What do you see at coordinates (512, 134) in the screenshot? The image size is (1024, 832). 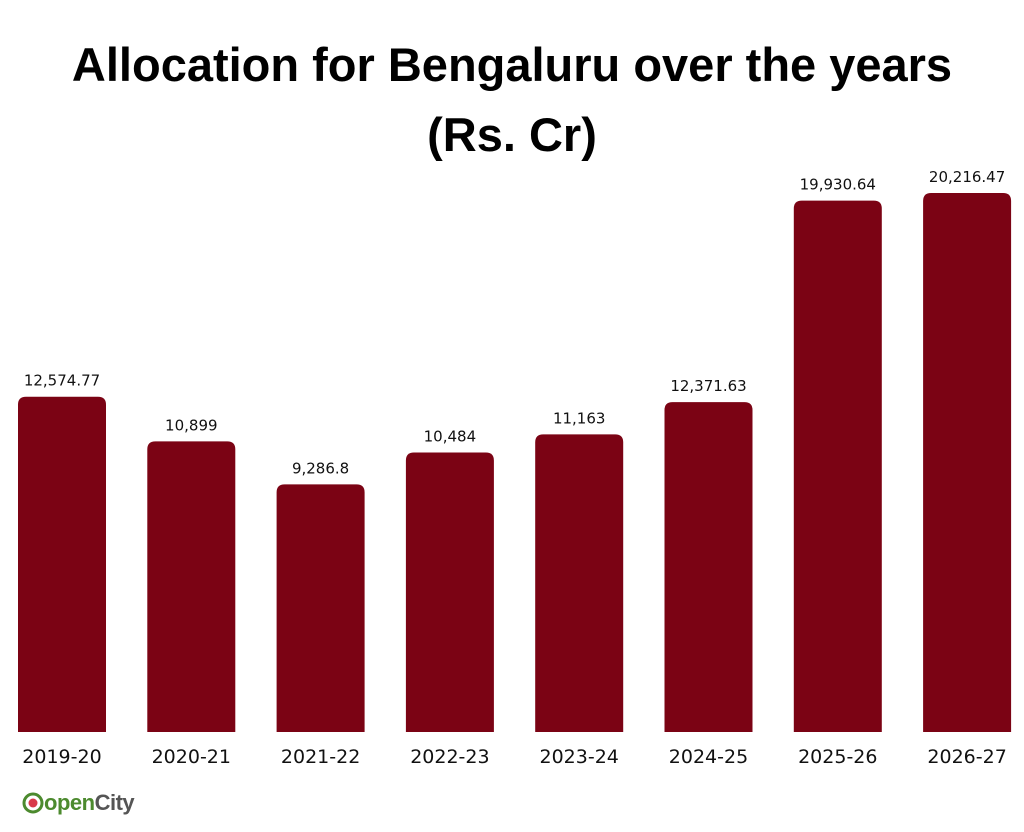 I see `chart-title-line2: (Rs. Cr)` at bounding box center [512, 134].